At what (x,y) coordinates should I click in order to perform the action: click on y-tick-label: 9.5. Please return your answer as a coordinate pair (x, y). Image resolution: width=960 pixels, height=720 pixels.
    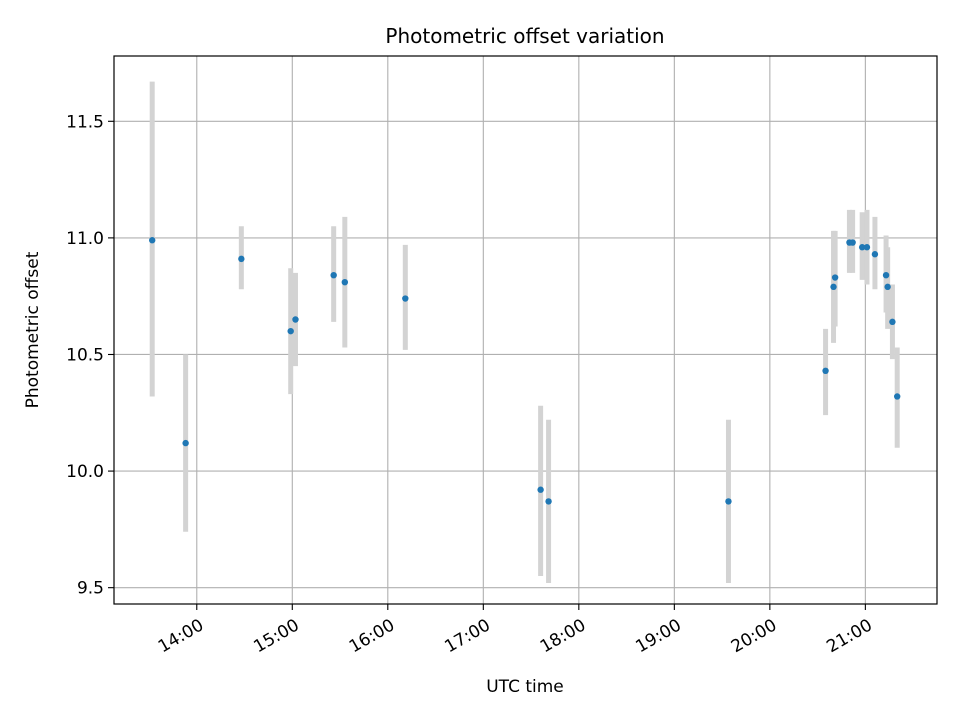
    Looking at the image, I should click on (90, 589).